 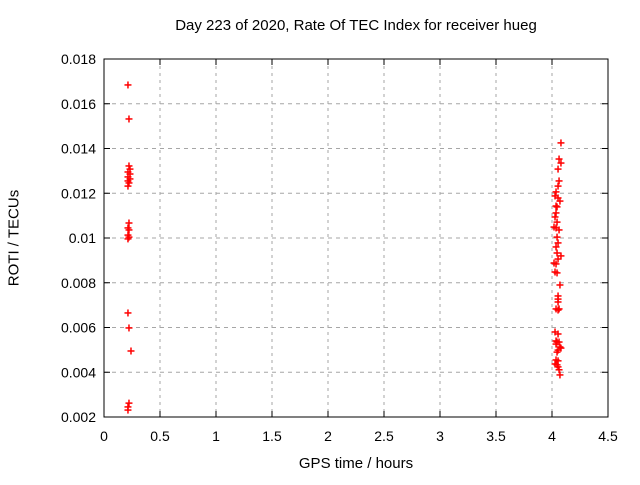 I want to click on x-tick-label: 1, so click(x=216, y=436).